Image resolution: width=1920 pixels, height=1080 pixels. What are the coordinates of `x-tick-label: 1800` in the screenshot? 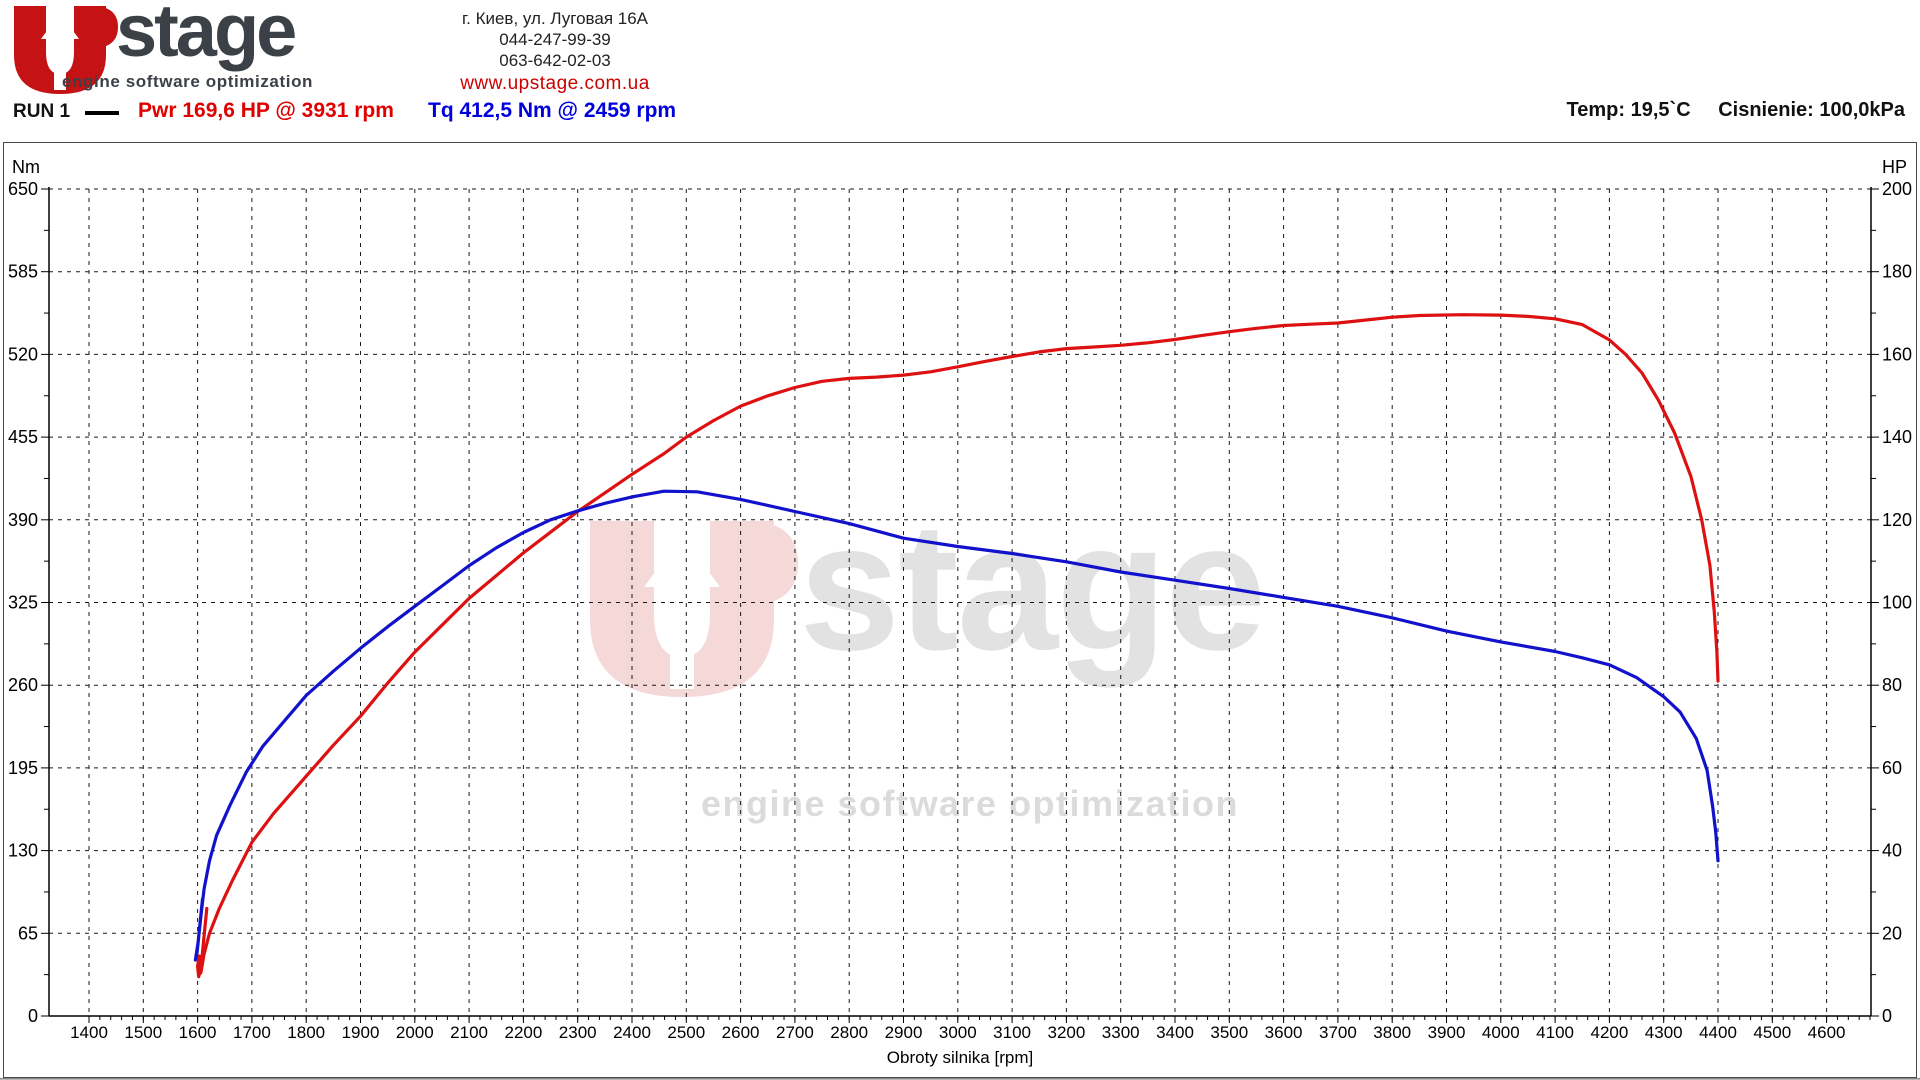 It's located at (306, 1032).